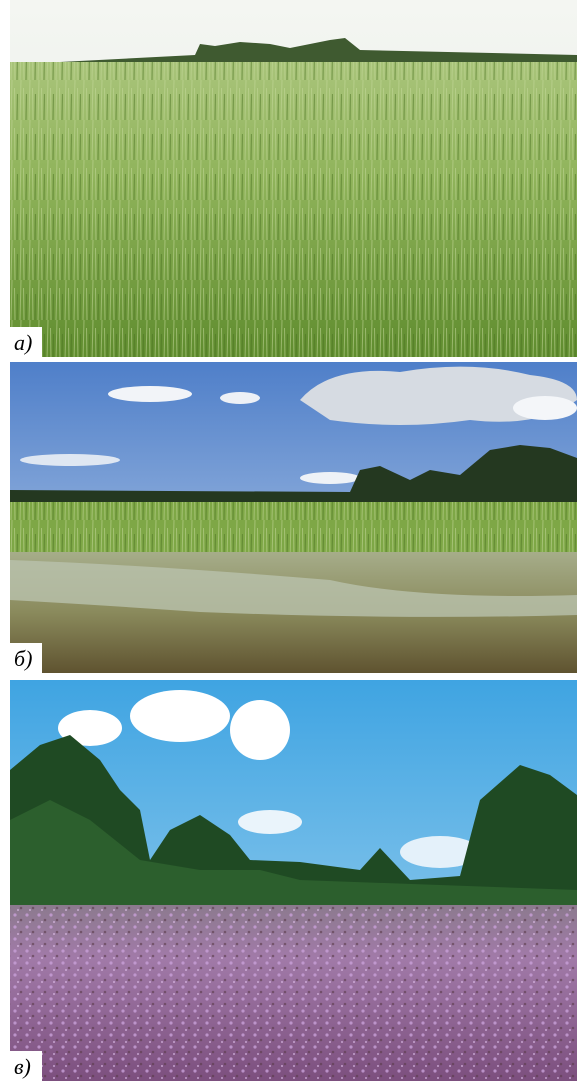 This screenshot has height=1081, width=577. I want to click on panel-label: б), so click(23, 658).